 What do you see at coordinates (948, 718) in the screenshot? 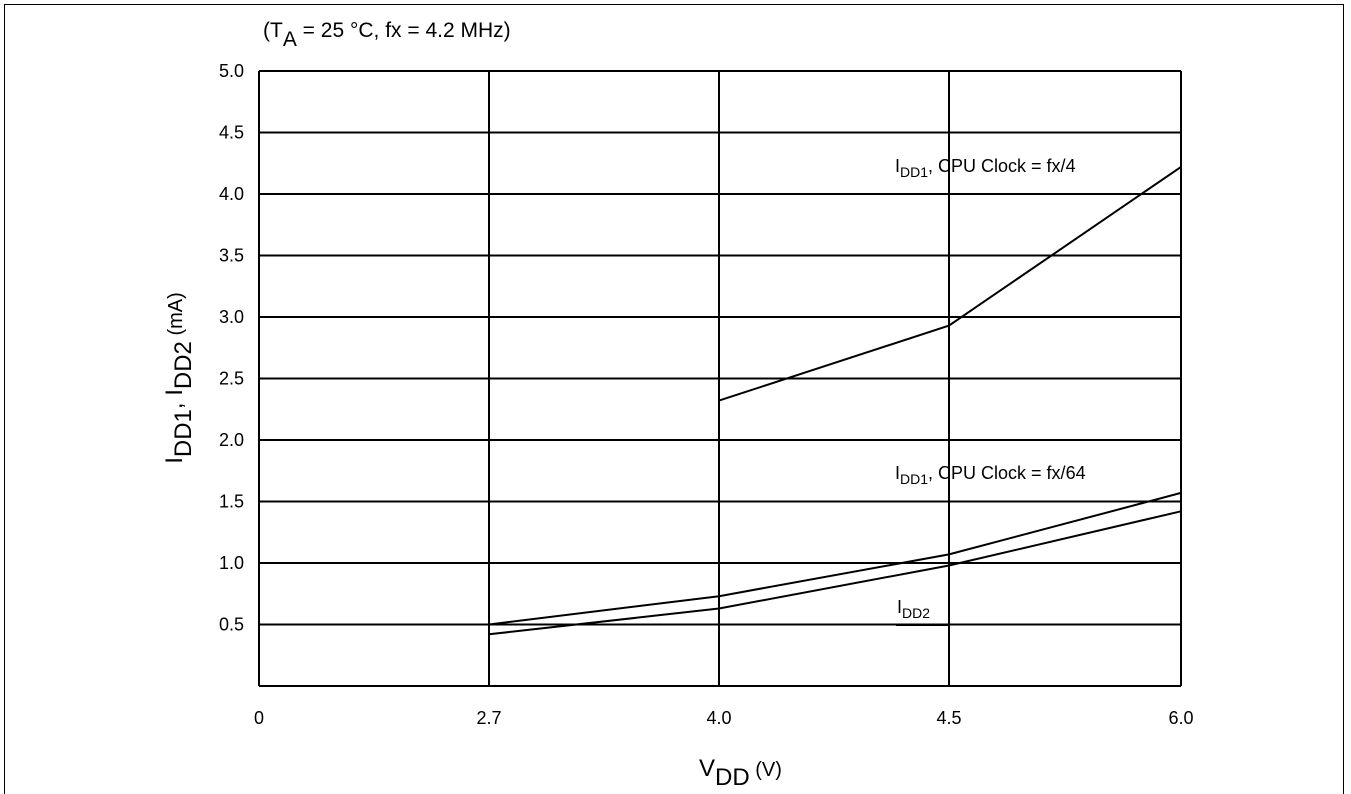
I see `x-tick-label: 4.5` at bounding box center [948, 718].